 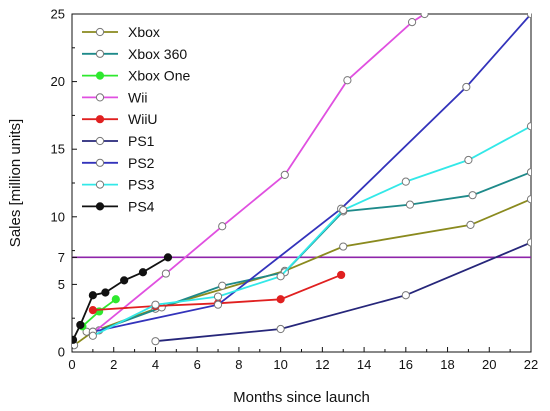 What do you see at coordinates (58, 81) in the screenshot?
I see `y-tick-label: 20` at bounding box center [58, 81].